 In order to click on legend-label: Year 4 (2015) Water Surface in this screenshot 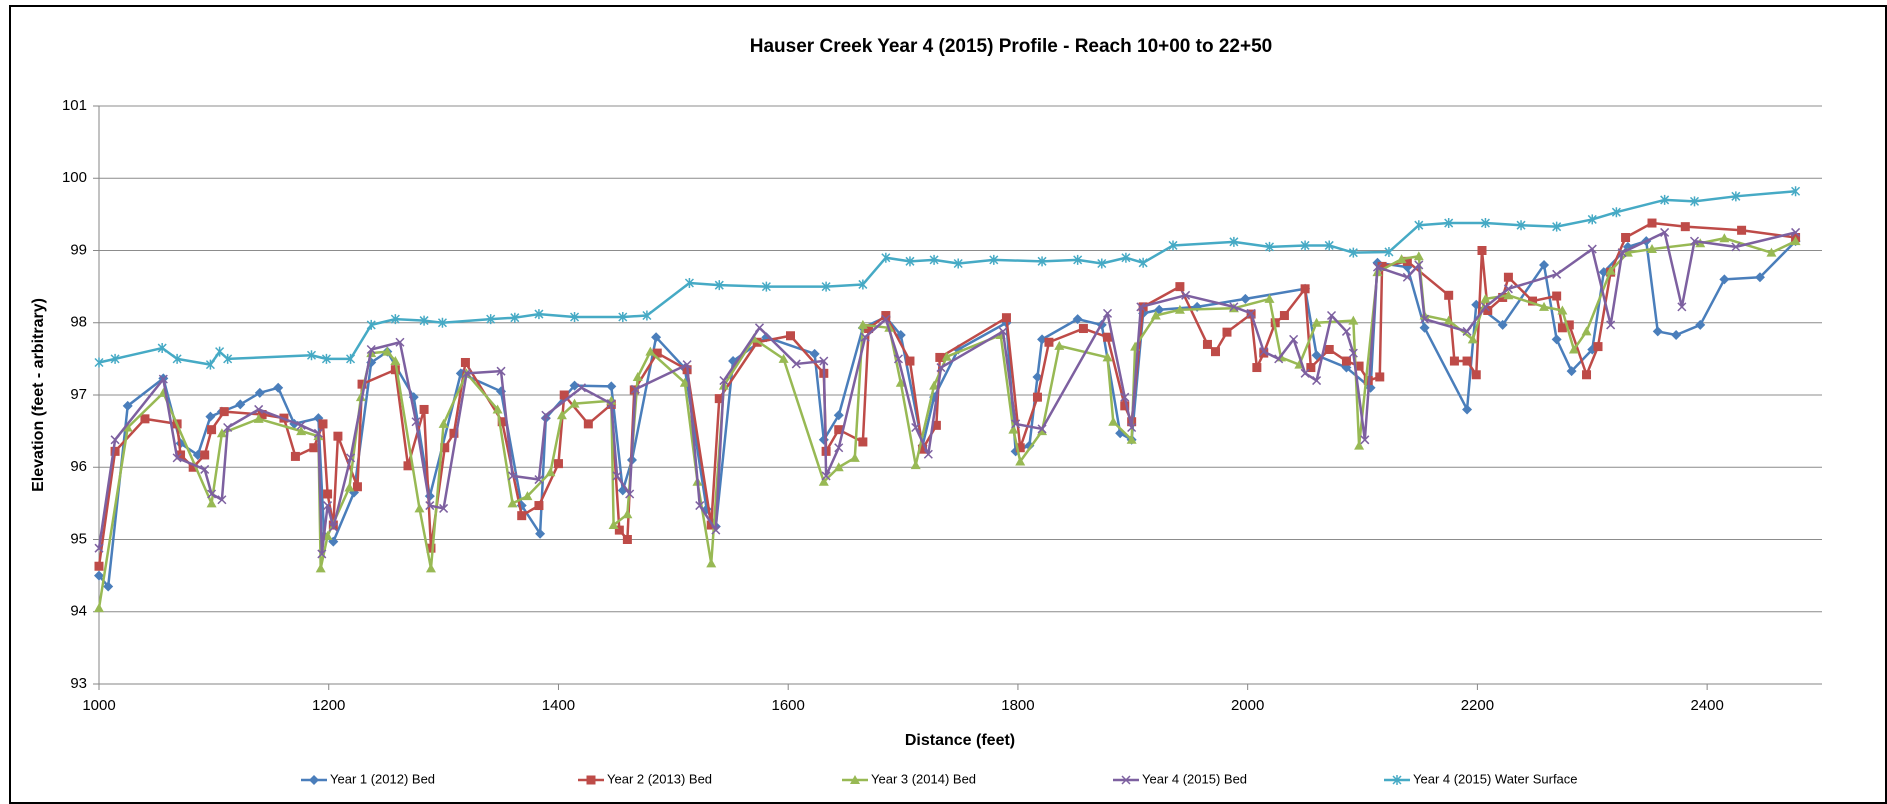, I will do `click(1495, 778)`.